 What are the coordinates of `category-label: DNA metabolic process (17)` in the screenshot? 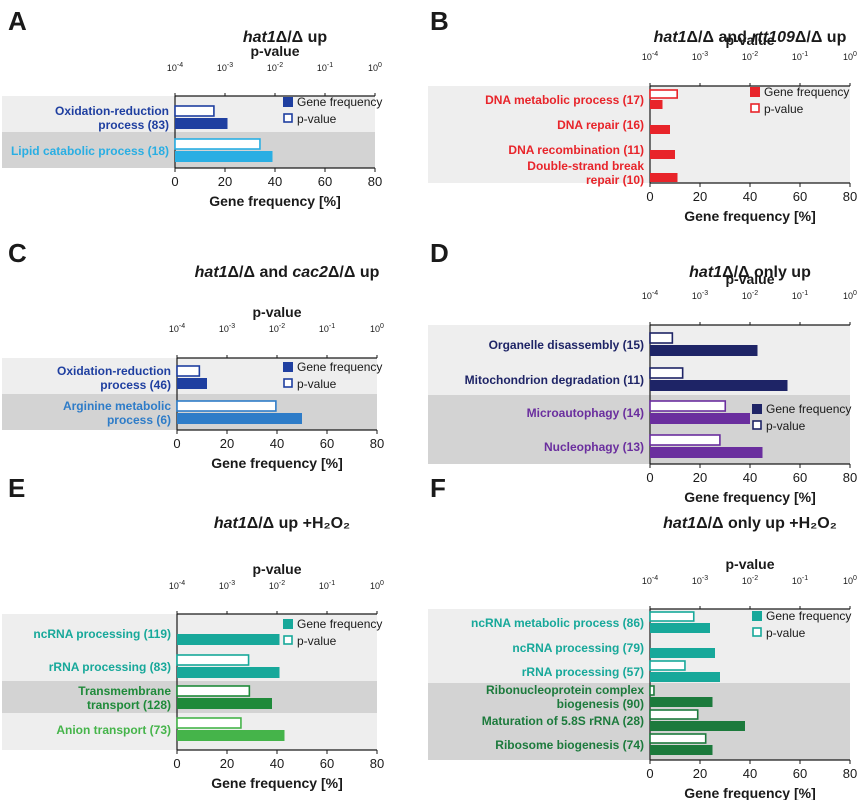 It's located at (564, 100).